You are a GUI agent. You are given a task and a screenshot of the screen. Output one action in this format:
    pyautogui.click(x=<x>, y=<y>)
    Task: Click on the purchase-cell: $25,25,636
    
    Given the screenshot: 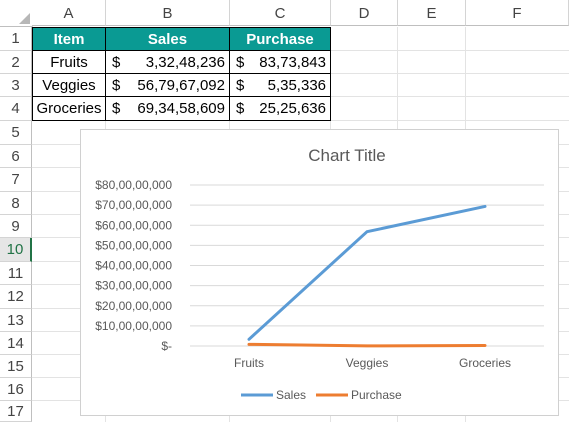 What is the action you would take?
    pyautogui.click(x=280, y=109)
    